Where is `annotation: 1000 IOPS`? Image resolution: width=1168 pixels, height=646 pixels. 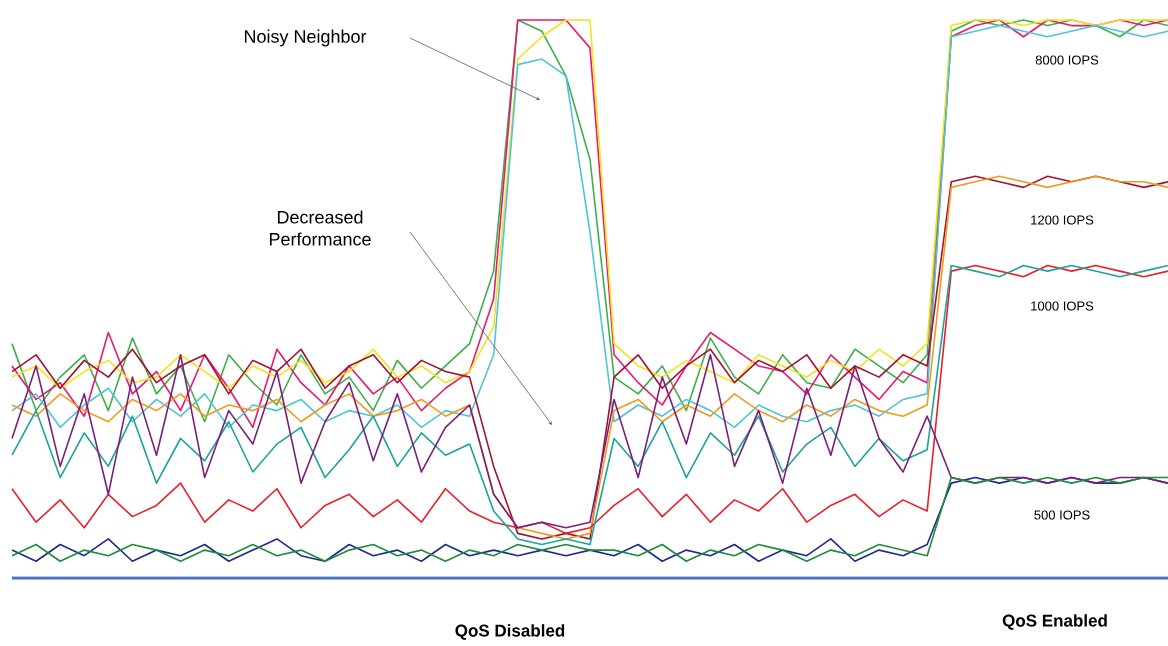 annotation: 1000 IOPS is located at coordinates (1062, 306).